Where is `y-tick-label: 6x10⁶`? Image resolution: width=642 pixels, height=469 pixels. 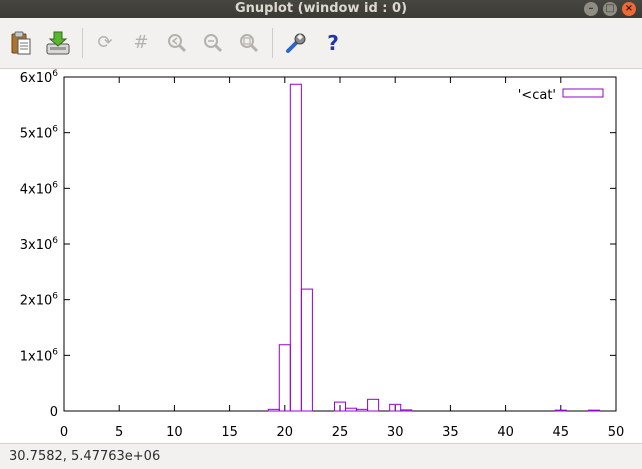
y-tick-label: 6x10⁶ is located at coordinates (39, 77).